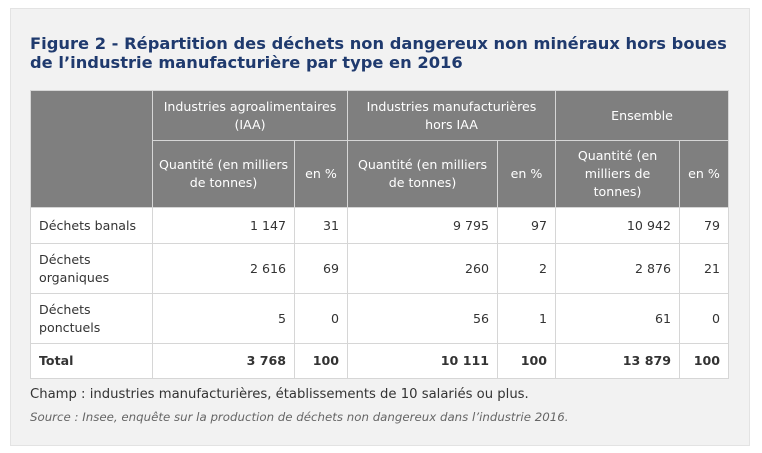  What do you see at coordinates (91, 318) in the screenshot?
I see `row-label: Déchets ponctuels` at bounding box center [91, 318].